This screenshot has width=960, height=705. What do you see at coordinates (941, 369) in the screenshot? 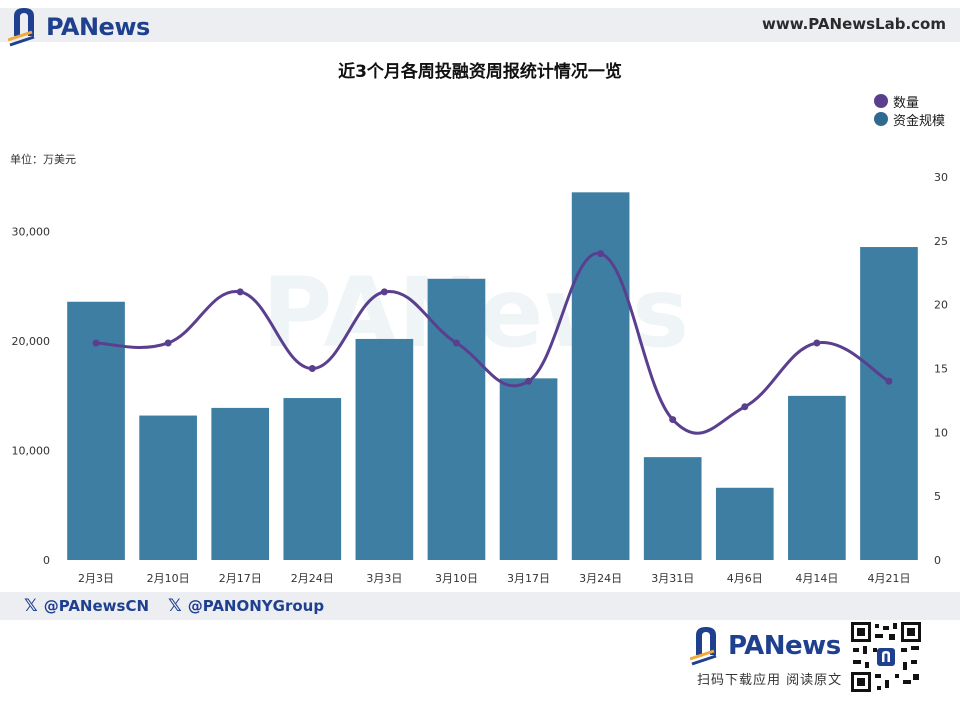
I see `right-tick-label: 15` at bounding box center [941, 369].